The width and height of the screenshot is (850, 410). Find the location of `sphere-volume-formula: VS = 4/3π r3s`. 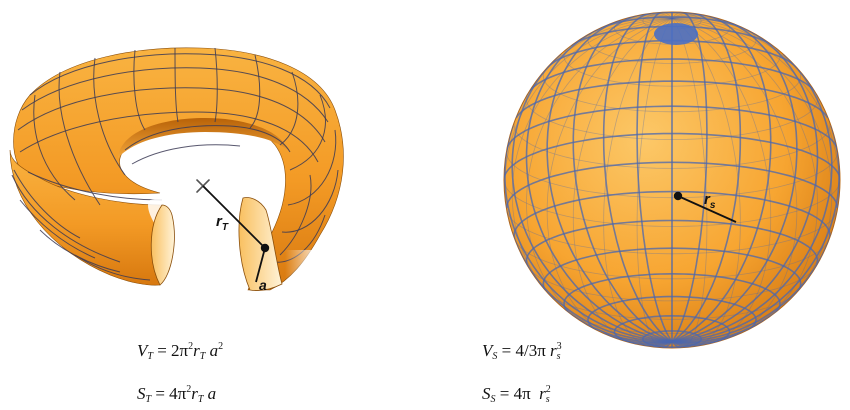

sphere-volume-formula: VS = 4/3π r3s is located at coordinates (522, 351).